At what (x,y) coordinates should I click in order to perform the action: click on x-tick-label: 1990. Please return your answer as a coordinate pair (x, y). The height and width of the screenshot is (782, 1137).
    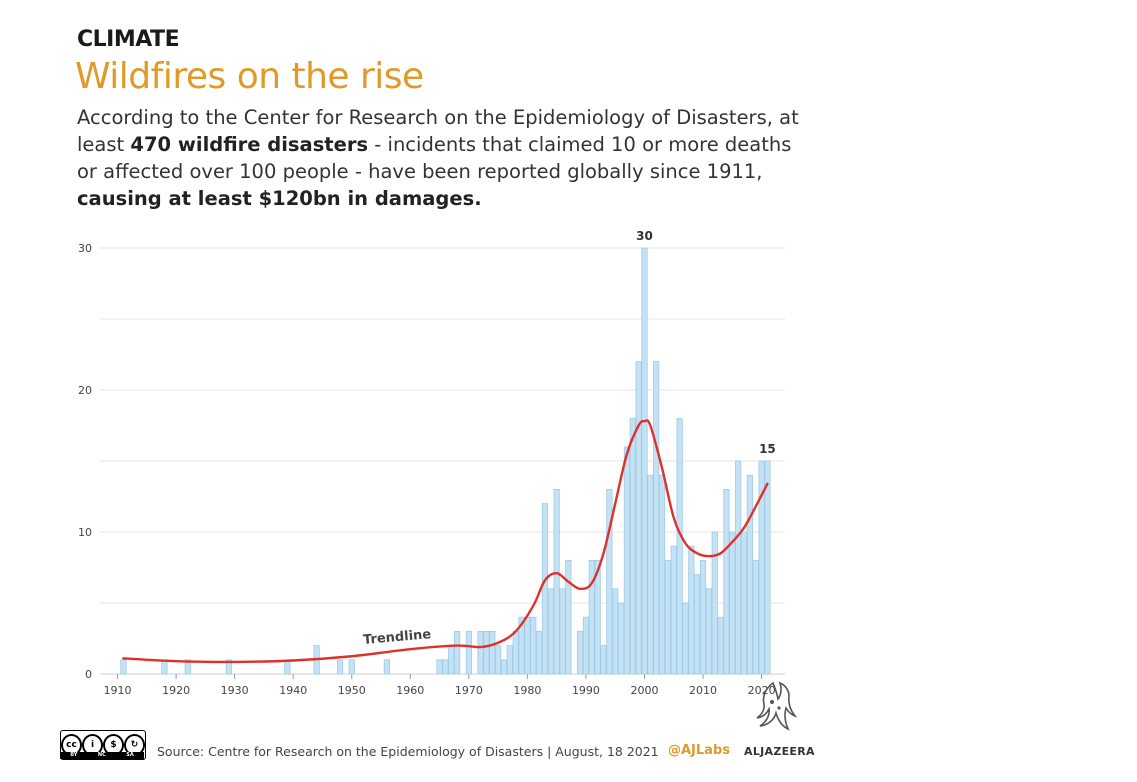
    Looking at the image, I should click on (586, 690).